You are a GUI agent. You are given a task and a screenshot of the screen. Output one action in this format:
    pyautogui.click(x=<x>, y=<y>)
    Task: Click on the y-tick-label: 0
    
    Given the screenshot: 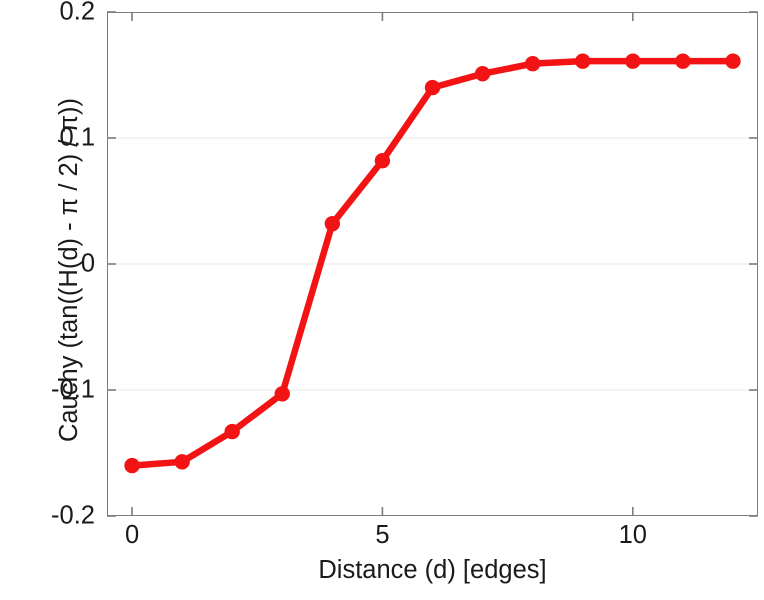 What is the action you would take?
    pyautogui.click(x=87, y=263)
    